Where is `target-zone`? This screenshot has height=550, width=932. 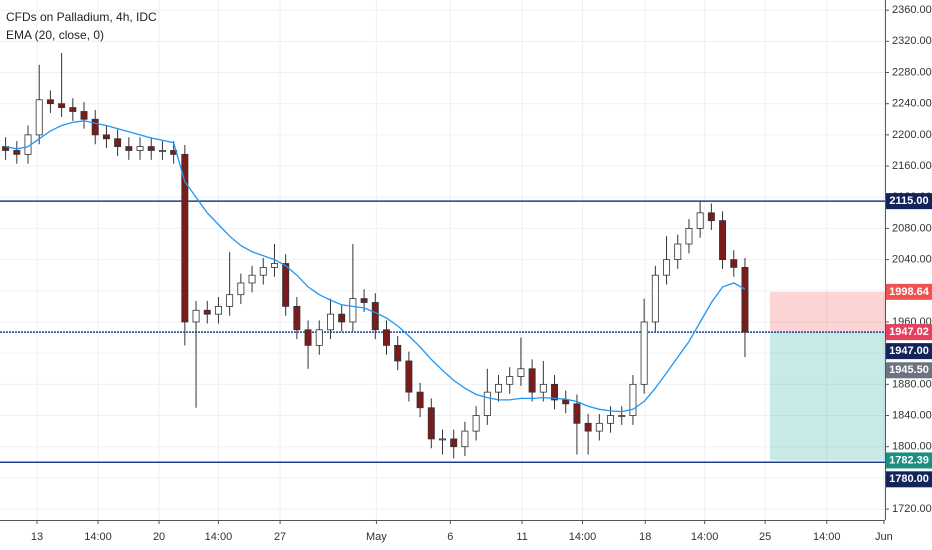 target-zone is located at coordinates (827, 396).